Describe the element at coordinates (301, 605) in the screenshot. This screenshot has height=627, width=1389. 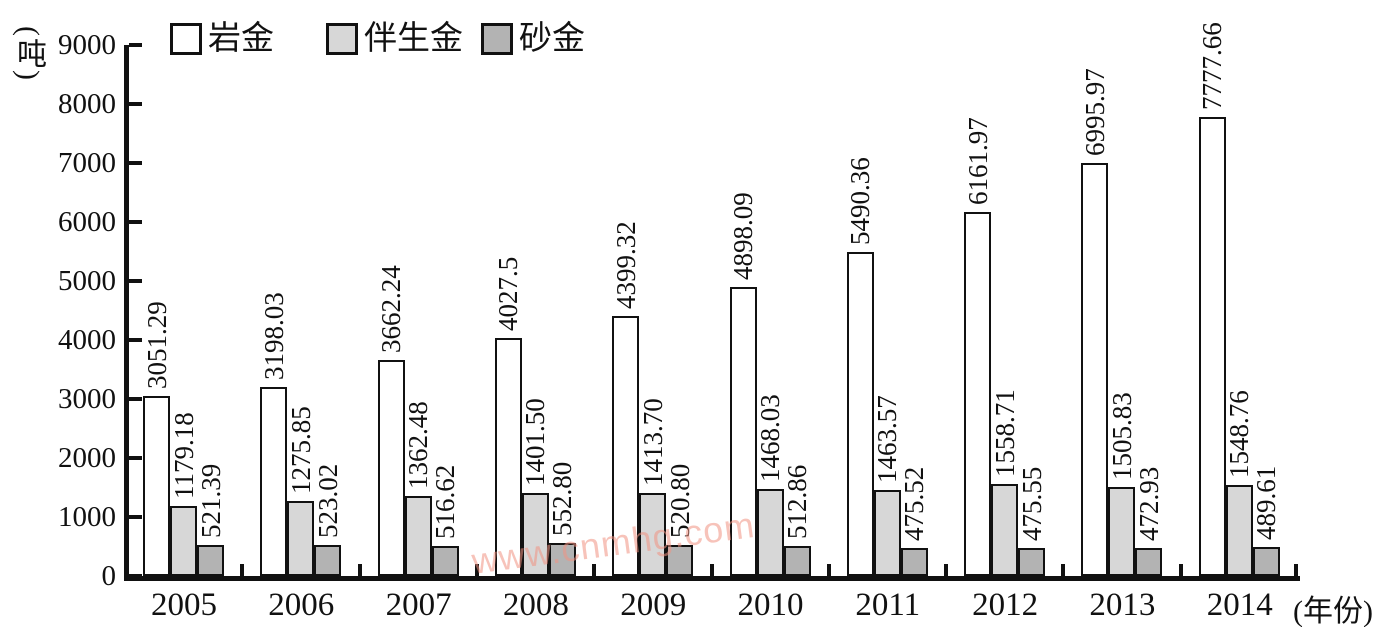
I see `x-axis-label-2006: 2006` at that location.